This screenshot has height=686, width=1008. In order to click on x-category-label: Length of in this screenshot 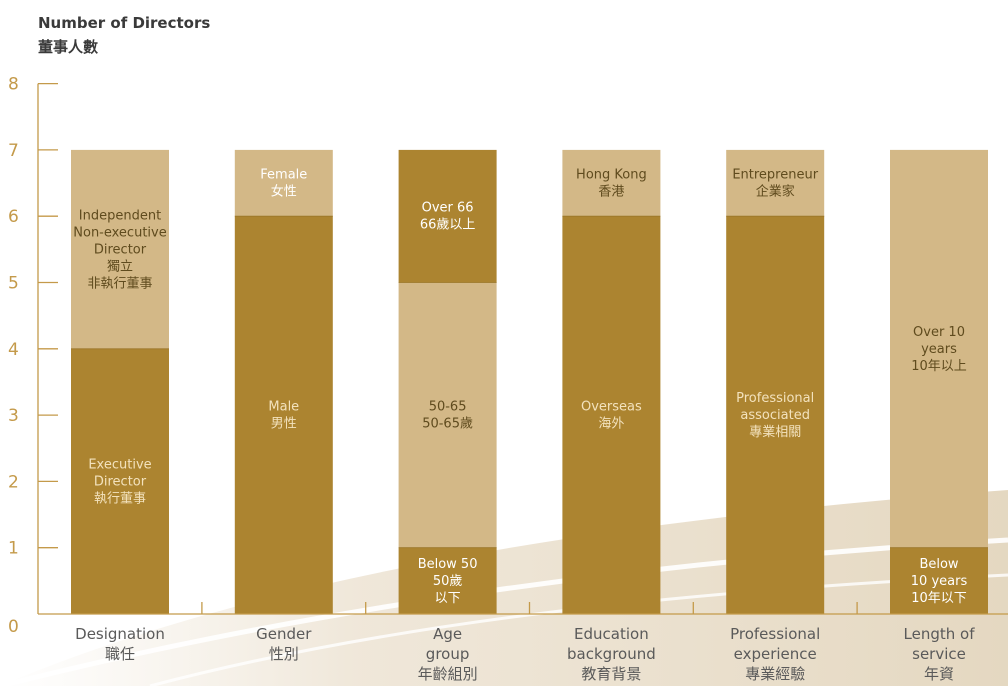, I will do `click(940, 634)`.